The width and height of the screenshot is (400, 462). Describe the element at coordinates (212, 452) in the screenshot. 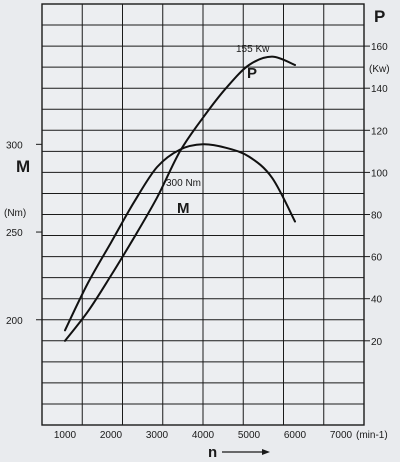

I see `x-axis-title: n` at that location.